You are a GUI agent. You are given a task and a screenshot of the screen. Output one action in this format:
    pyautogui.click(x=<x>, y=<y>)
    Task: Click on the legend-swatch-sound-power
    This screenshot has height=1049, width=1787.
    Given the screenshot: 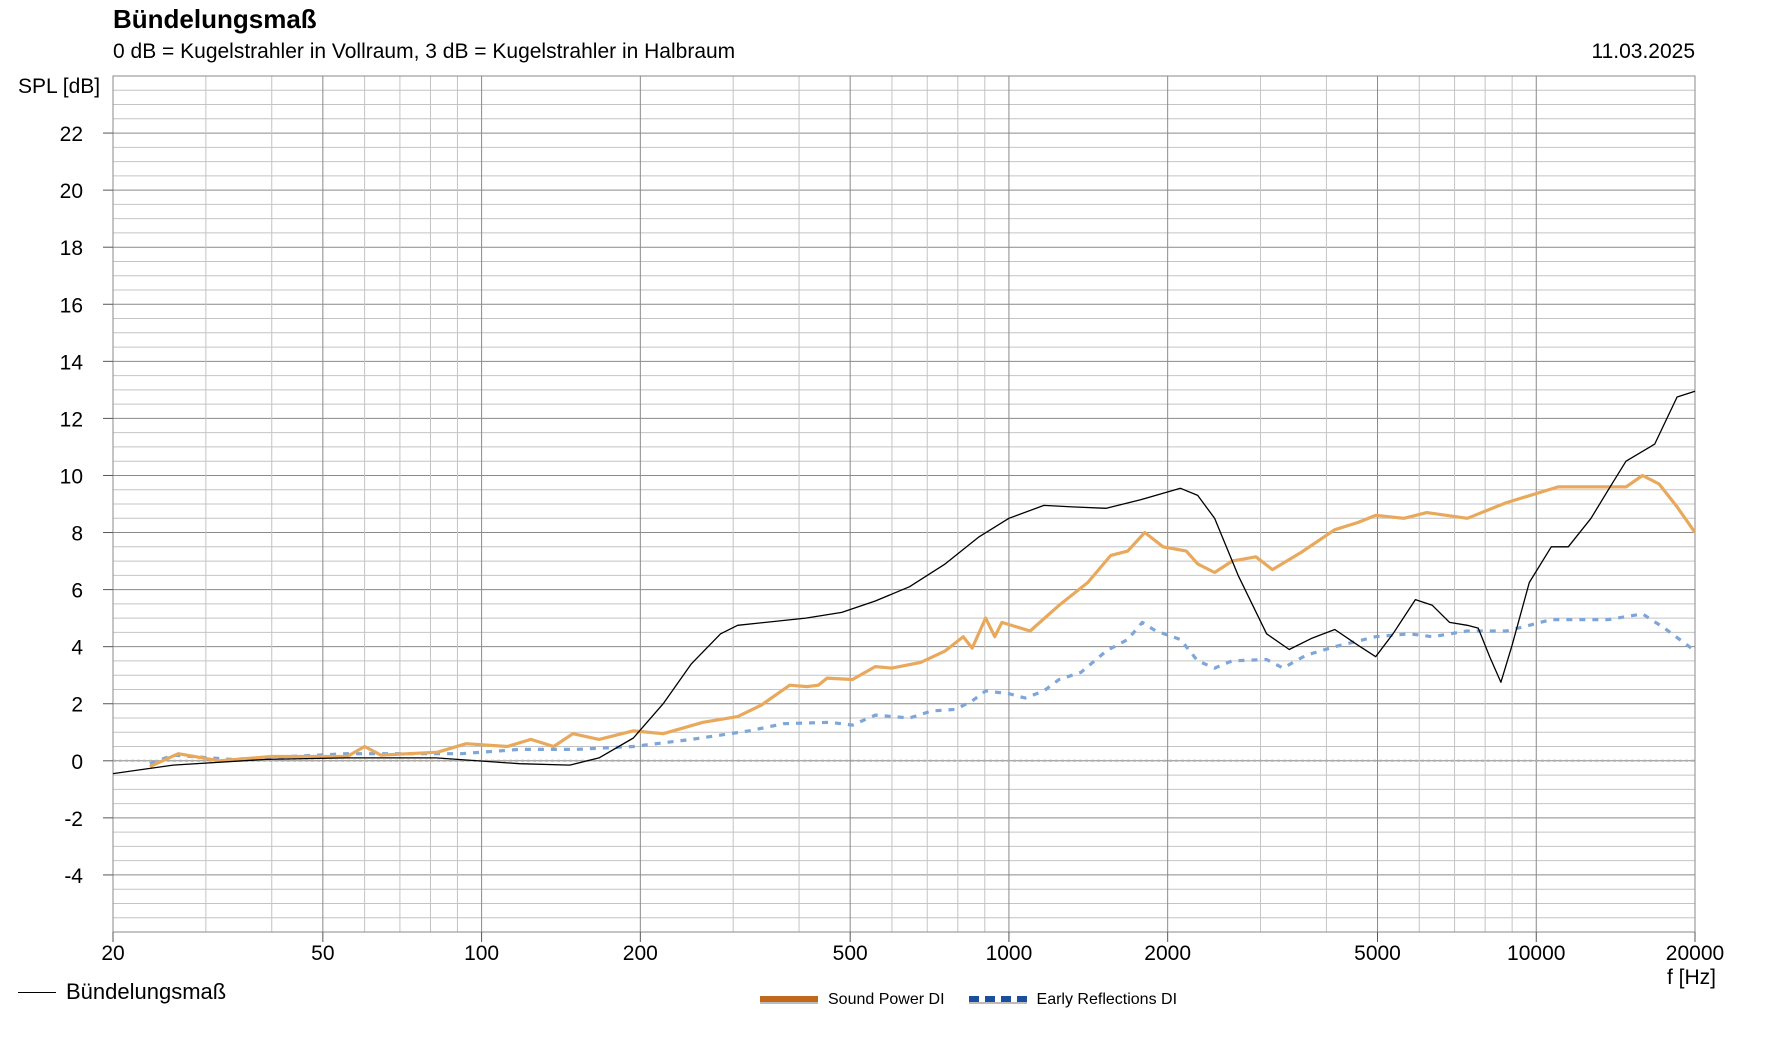 What is the action you would take?
    pyautogui.click(x=789, y=1000)
    